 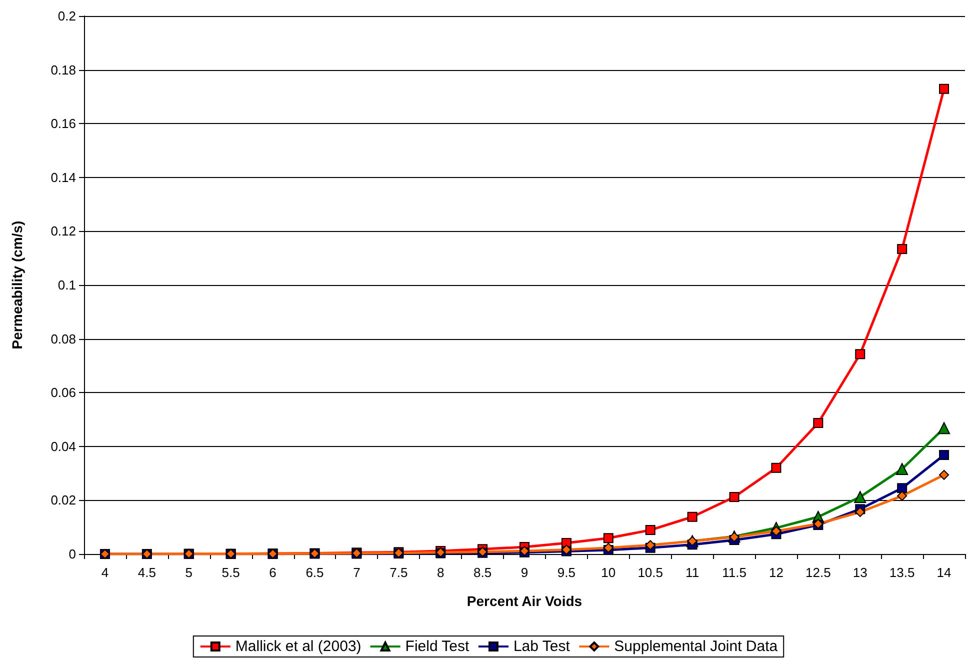 I want to click on legend-label: Mallick et al (2003), so click(x=298, y=646).